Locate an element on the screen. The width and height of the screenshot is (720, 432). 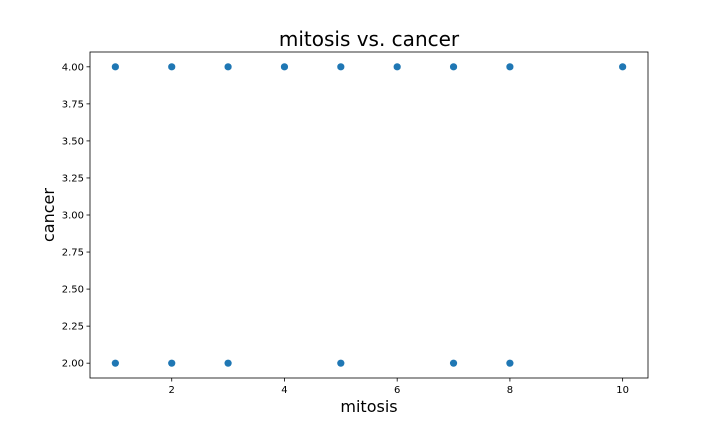
chart-title: mitosis vs. cancer is located at coordinates (369, 39).